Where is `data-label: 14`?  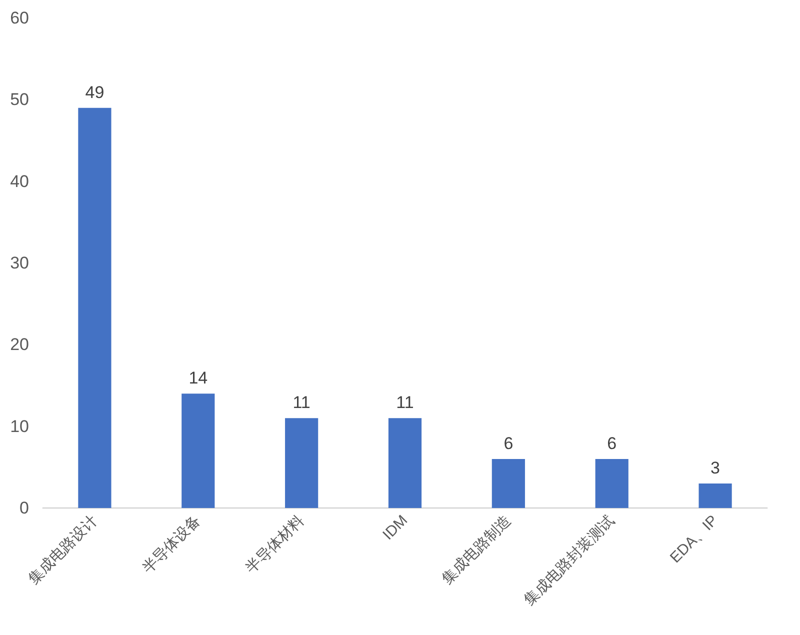 data-label: 14 is located at coordinates (198, 378).